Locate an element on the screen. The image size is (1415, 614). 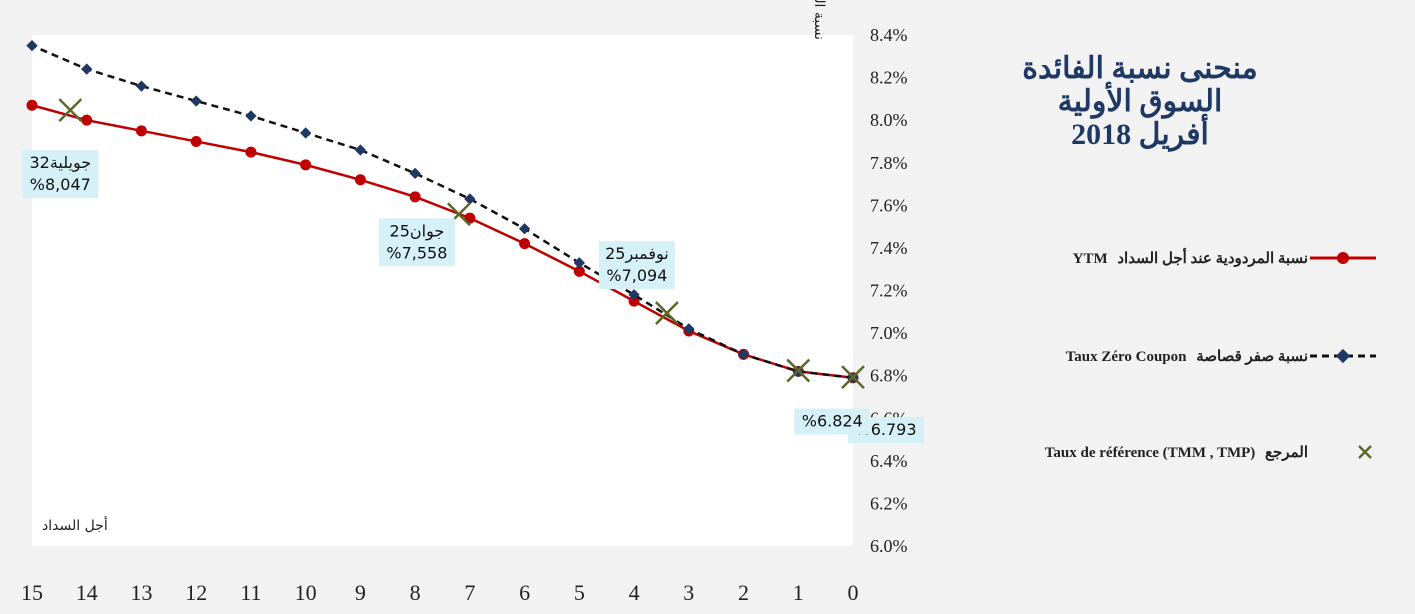
x-tick-label: 2 is located at coordinates (743, 592).